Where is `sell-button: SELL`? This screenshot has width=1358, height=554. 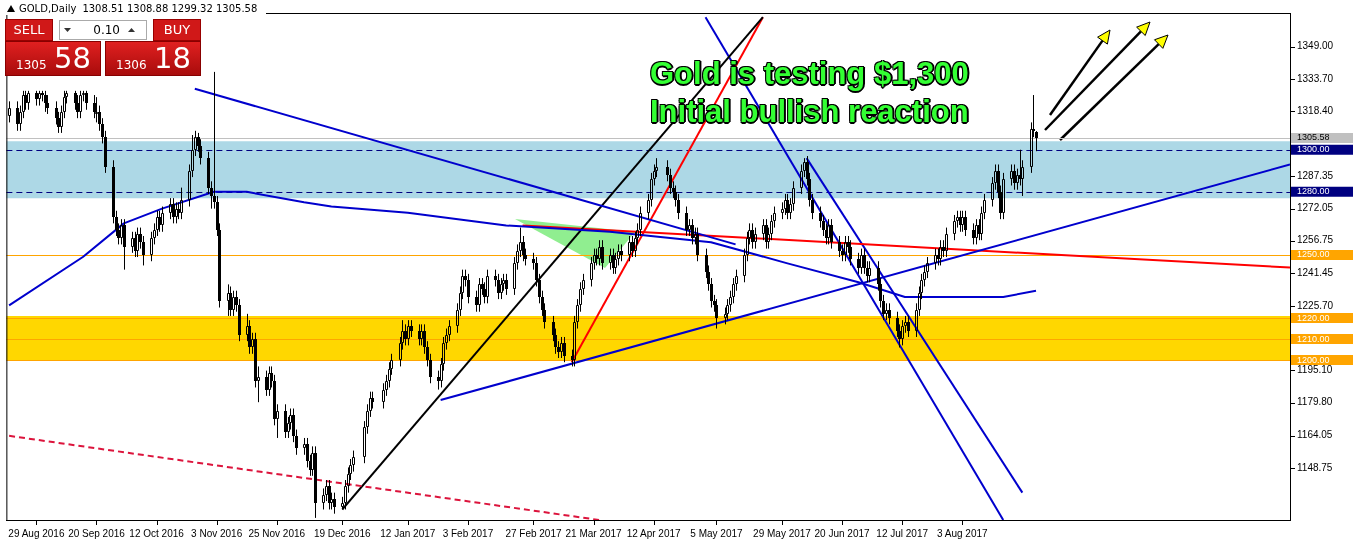 sell-button: SELL is located at coordinates (29, 30).